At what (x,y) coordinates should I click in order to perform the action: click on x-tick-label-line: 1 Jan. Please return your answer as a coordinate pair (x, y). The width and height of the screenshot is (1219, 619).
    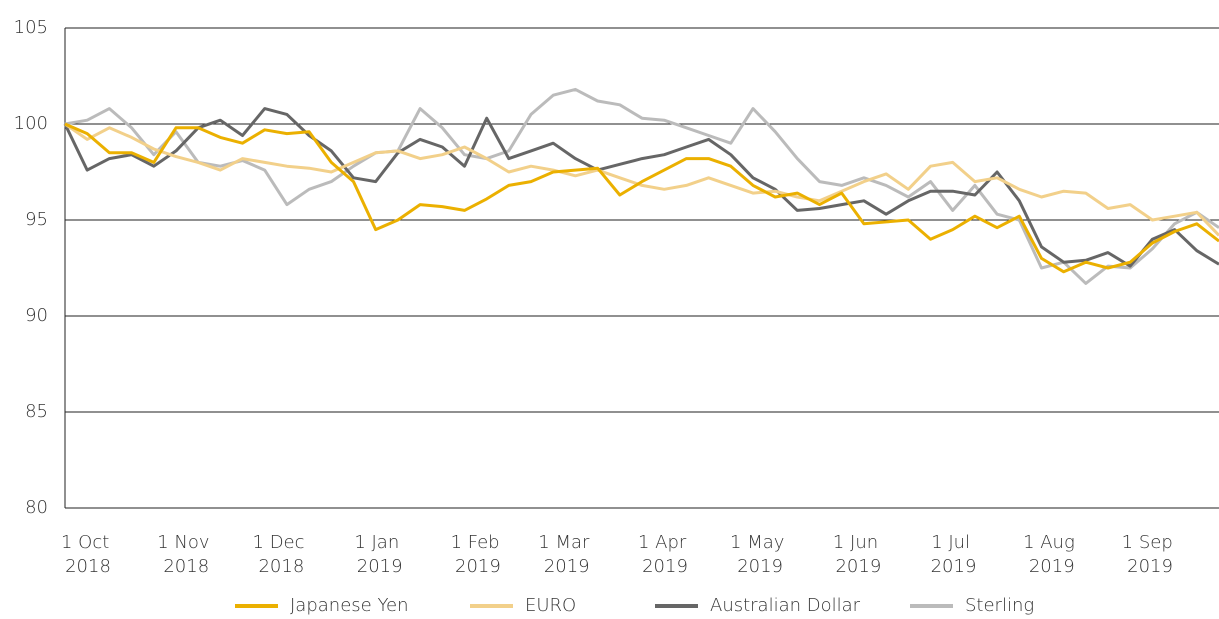
    Looking at the image, I should click on (379, 542).